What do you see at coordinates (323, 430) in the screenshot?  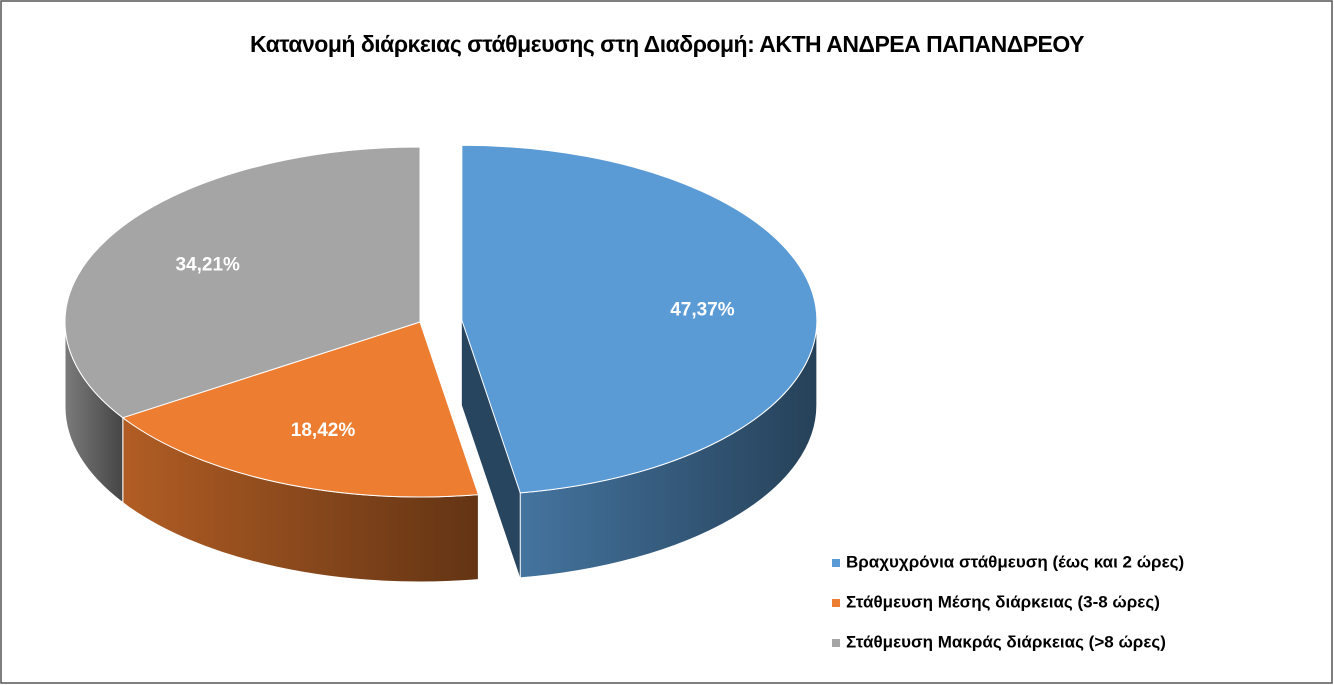 I see `data-label: 18,42%` at bounding box center [323, 430].